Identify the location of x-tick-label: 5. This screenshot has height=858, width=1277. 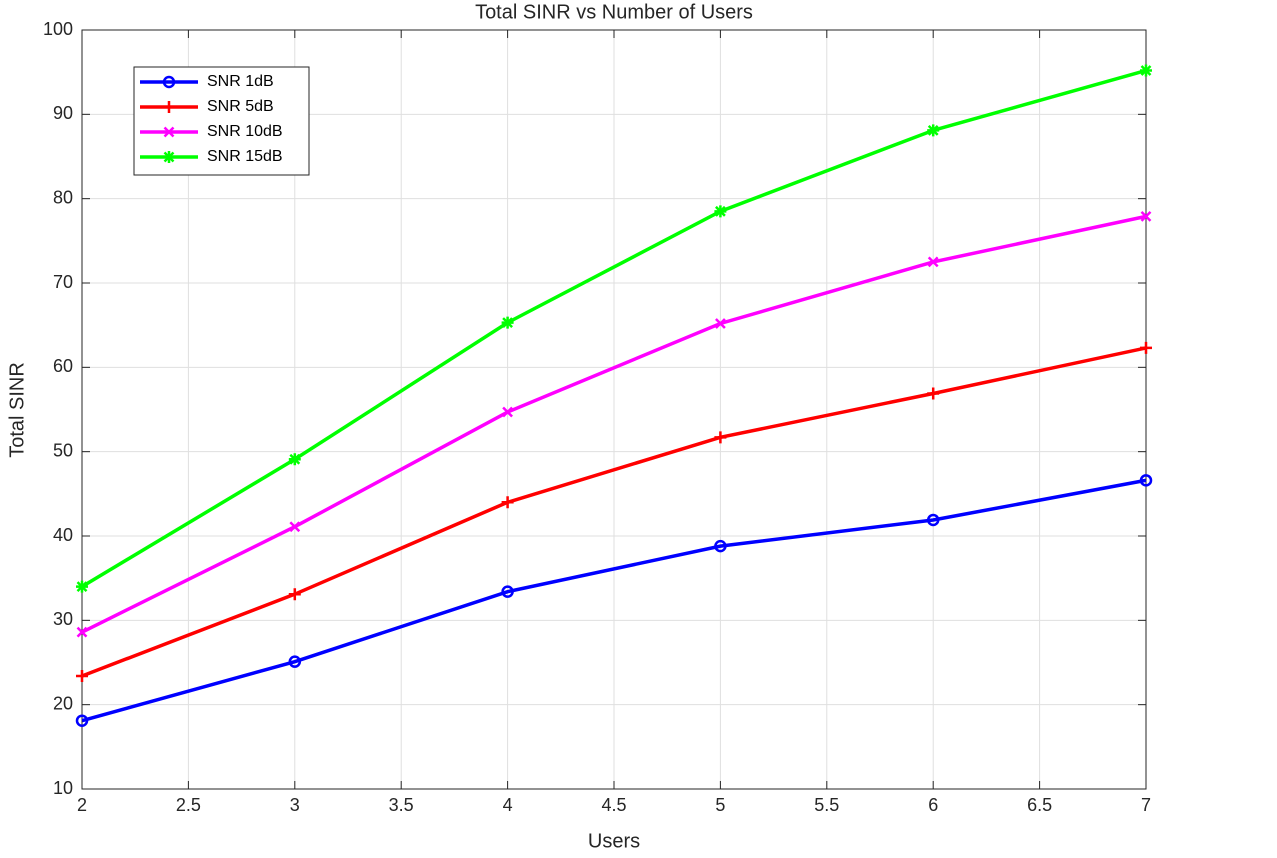
(720, 805).